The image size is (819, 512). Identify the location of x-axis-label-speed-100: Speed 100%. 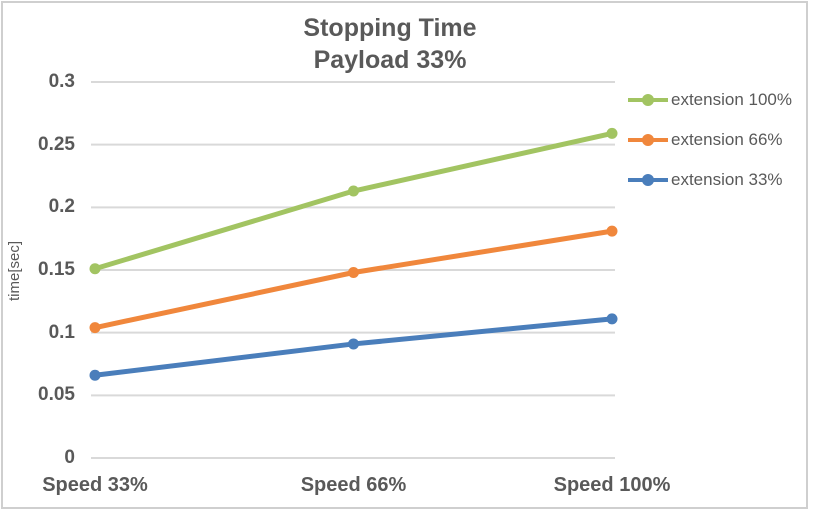
(612, 485).